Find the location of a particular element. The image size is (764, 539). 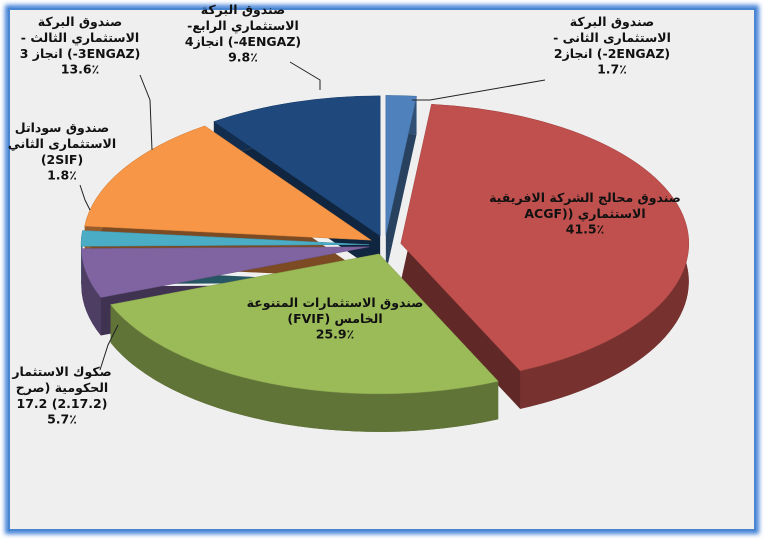

label-line: الاستثمارى الثانى - is located at coordinates (612, 37).